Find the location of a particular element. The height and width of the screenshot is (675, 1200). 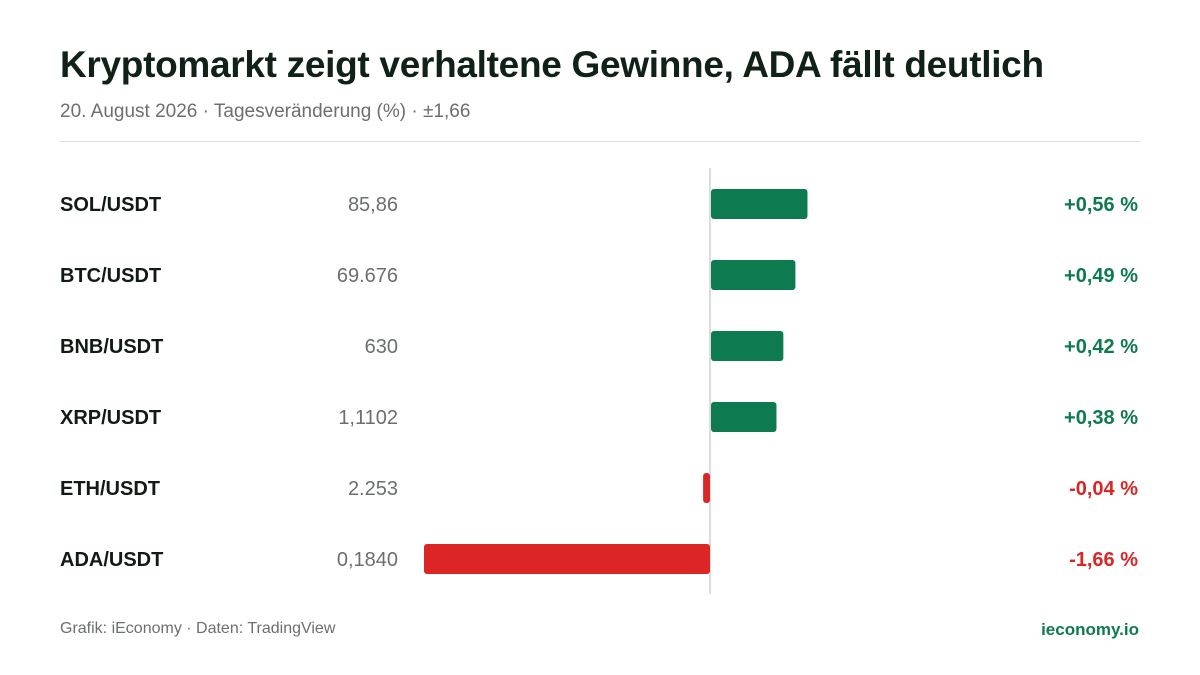

category-label: XRP/USDT is located at coordinates (110, 418).